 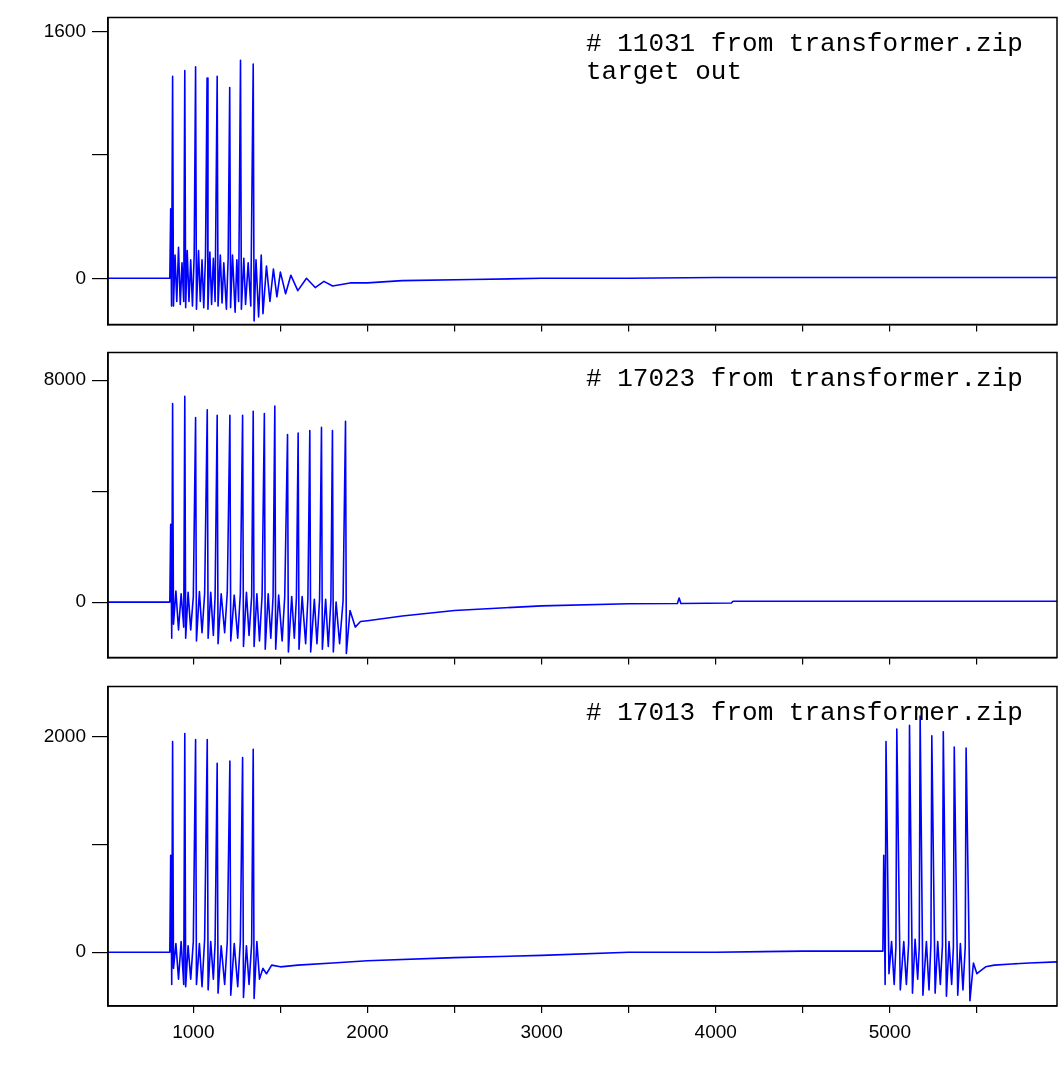 What do you see at coordinates (64, 30) in the screenshot?
I see `y-tick-label: 1600` at bounding box center [64, 30].